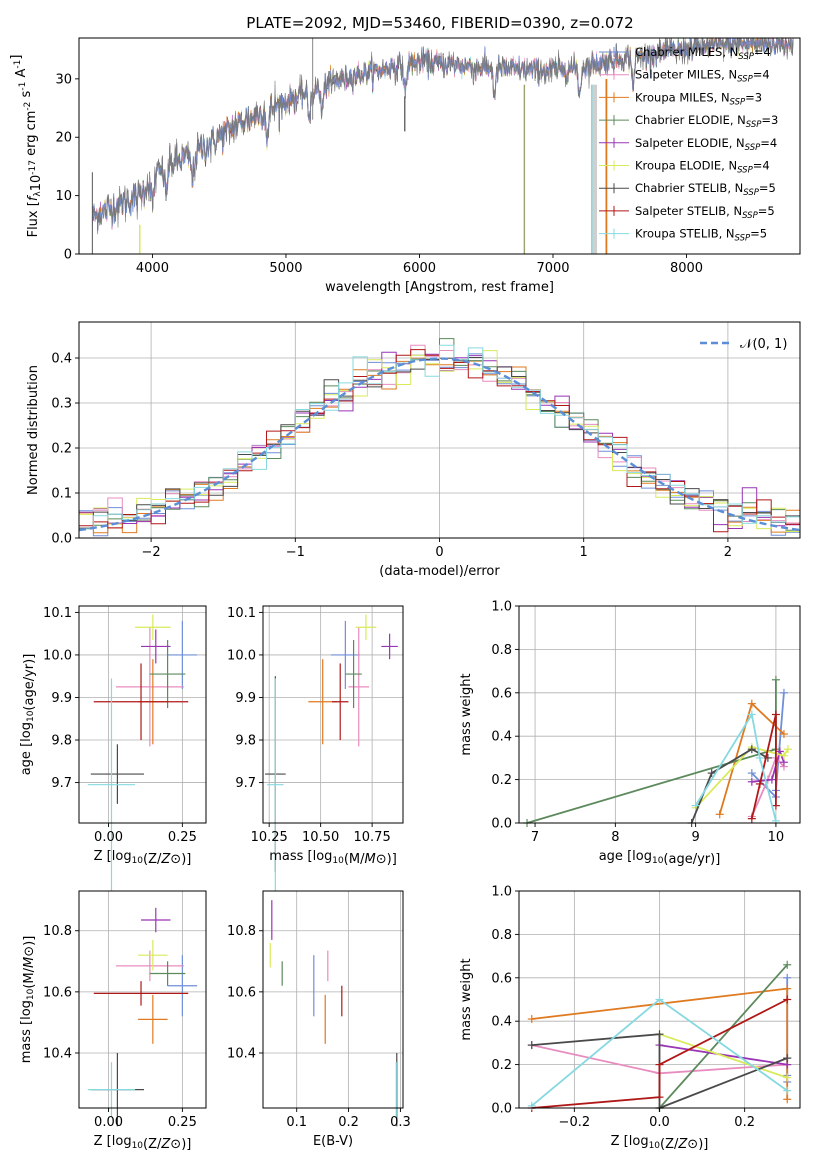 The width and height of the screenshot is (819, 1170). Describe the element at coordinates (400, 1122) in the screenshot. I see `x-tick-label: 0.3` at that location.